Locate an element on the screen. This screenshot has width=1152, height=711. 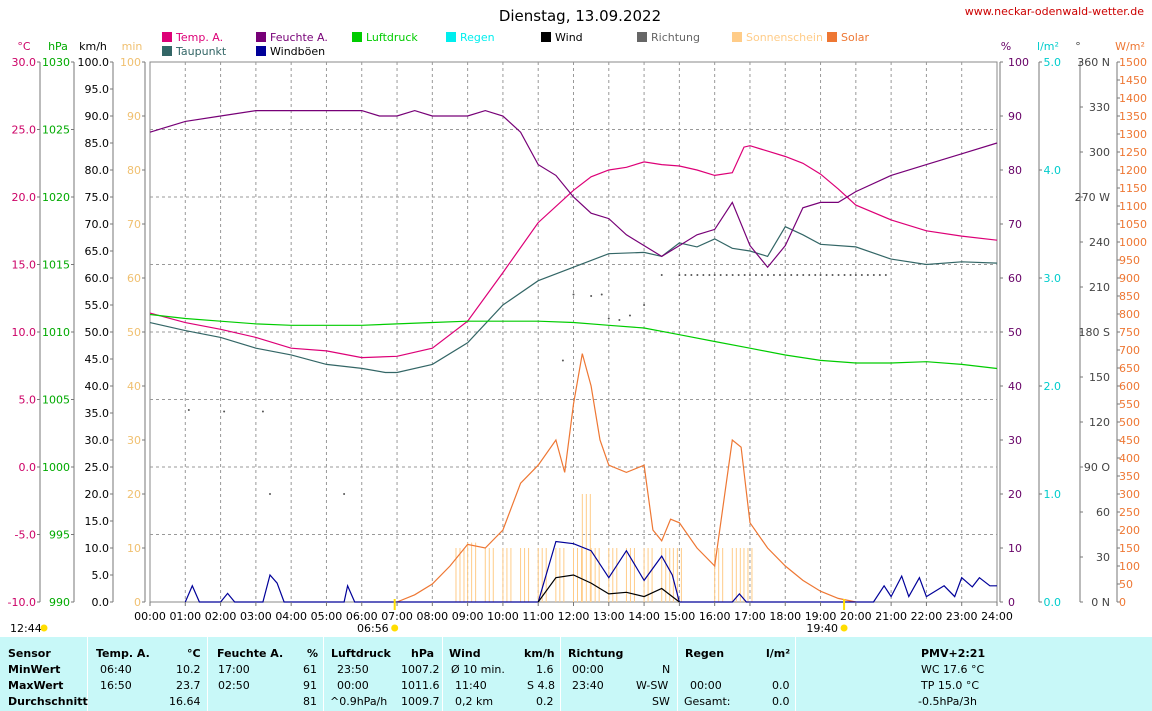
tick-label-humidity: 80 is located at coordinates (1015, 170).